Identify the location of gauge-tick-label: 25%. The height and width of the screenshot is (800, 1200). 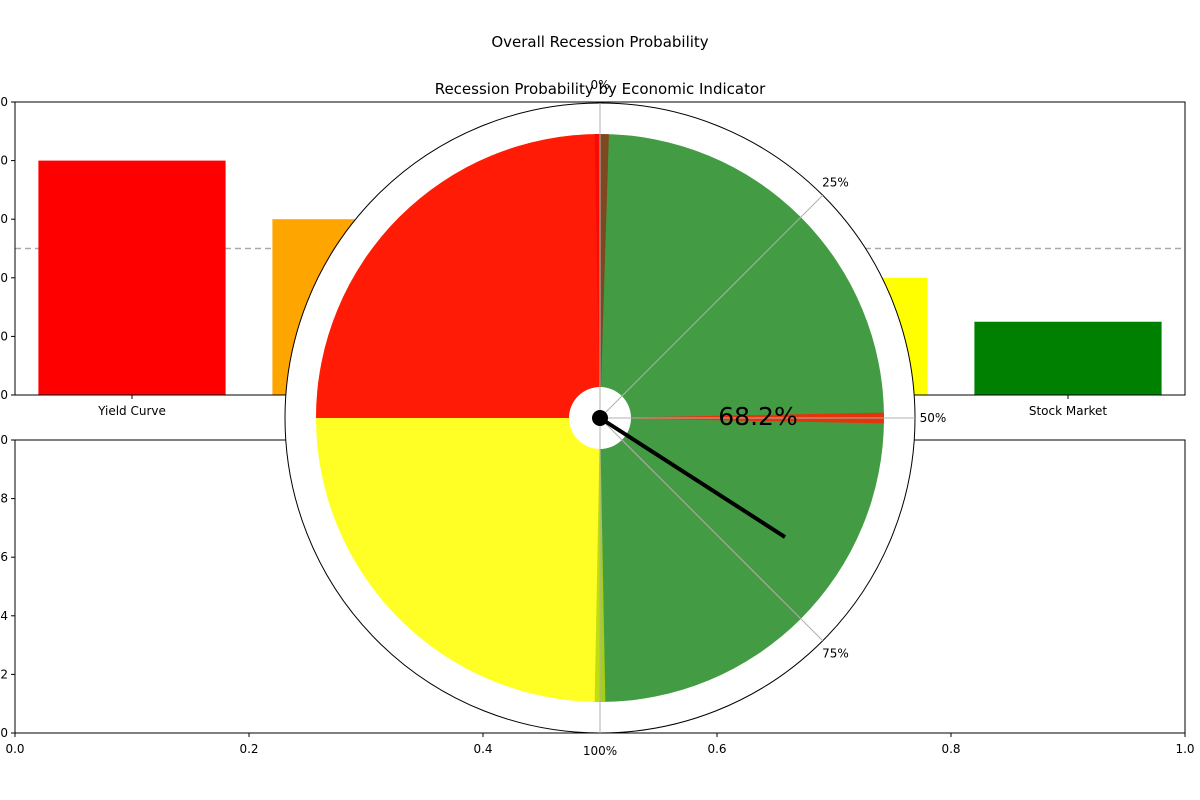
(835, 183).